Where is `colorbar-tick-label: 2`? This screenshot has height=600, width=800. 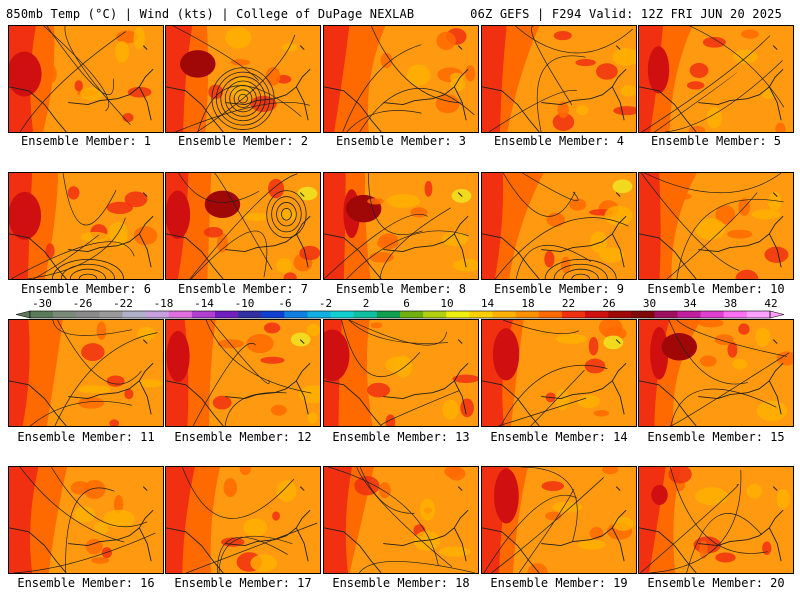 colorbar-tick-label: 2 is located at coordinates (366, 303).